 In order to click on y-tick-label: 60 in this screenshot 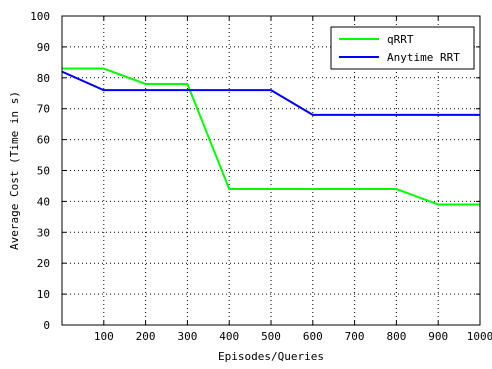, I will do `click(43, 140)`.